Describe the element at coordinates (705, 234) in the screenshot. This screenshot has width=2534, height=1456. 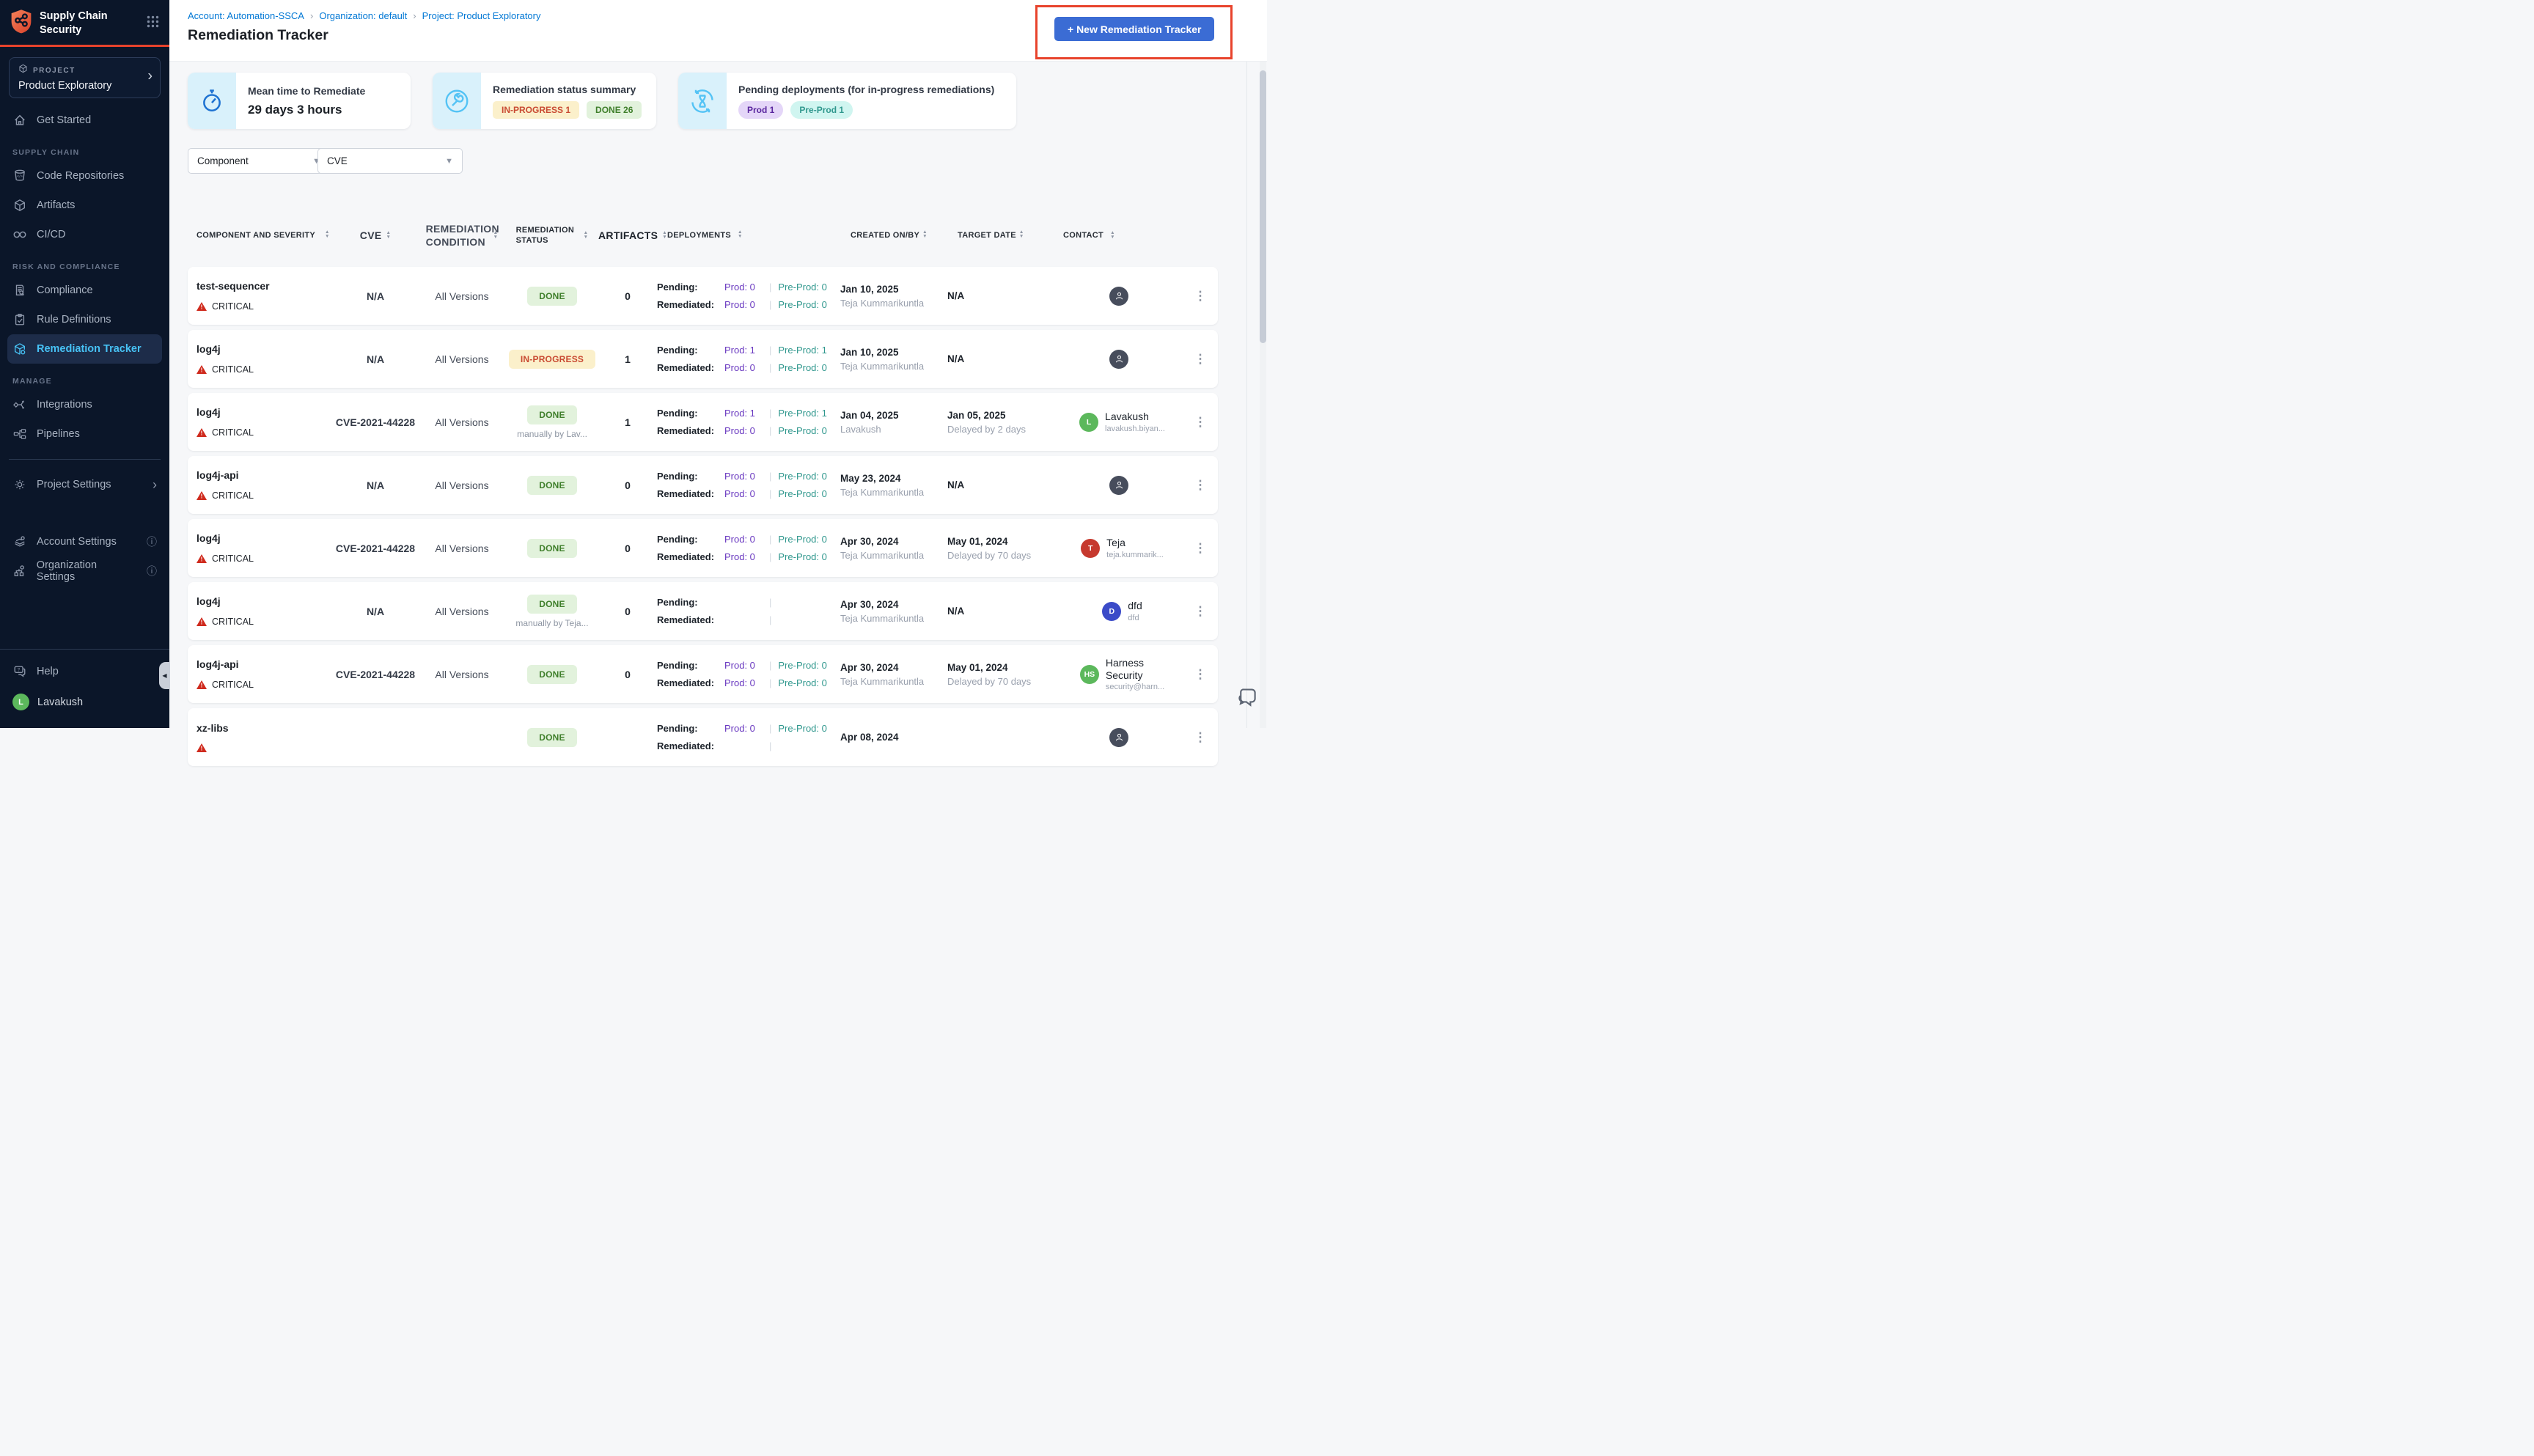
I see `col-deployments: DEPLOYMENTS ▲ ▼` at that location.